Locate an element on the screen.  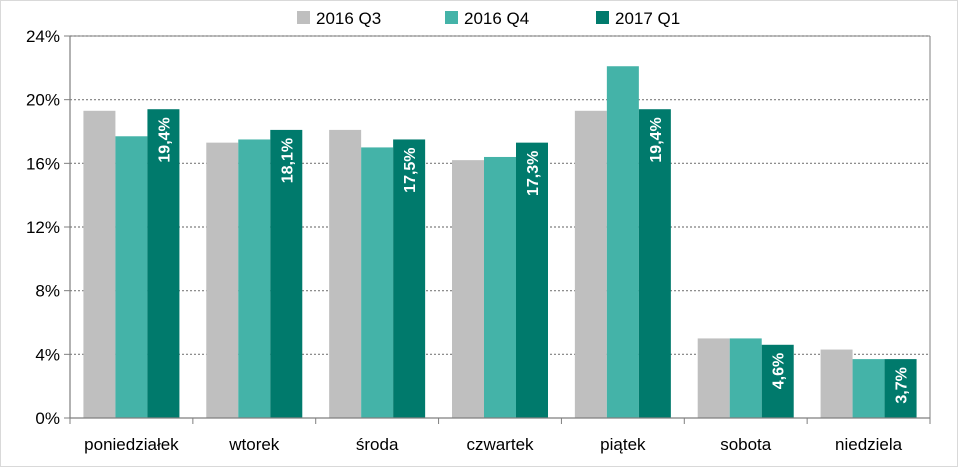
y-tick-label: 8% is located at coordinates (47, 291).